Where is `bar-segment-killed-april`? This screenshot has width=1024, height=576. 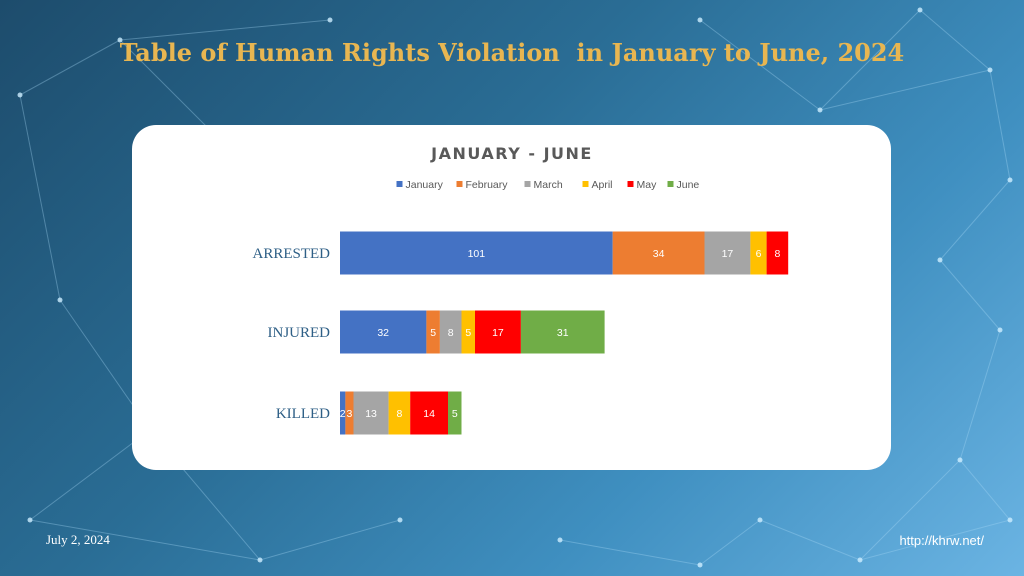 bar-segment-killed-april is located at coordinates (399, 413).